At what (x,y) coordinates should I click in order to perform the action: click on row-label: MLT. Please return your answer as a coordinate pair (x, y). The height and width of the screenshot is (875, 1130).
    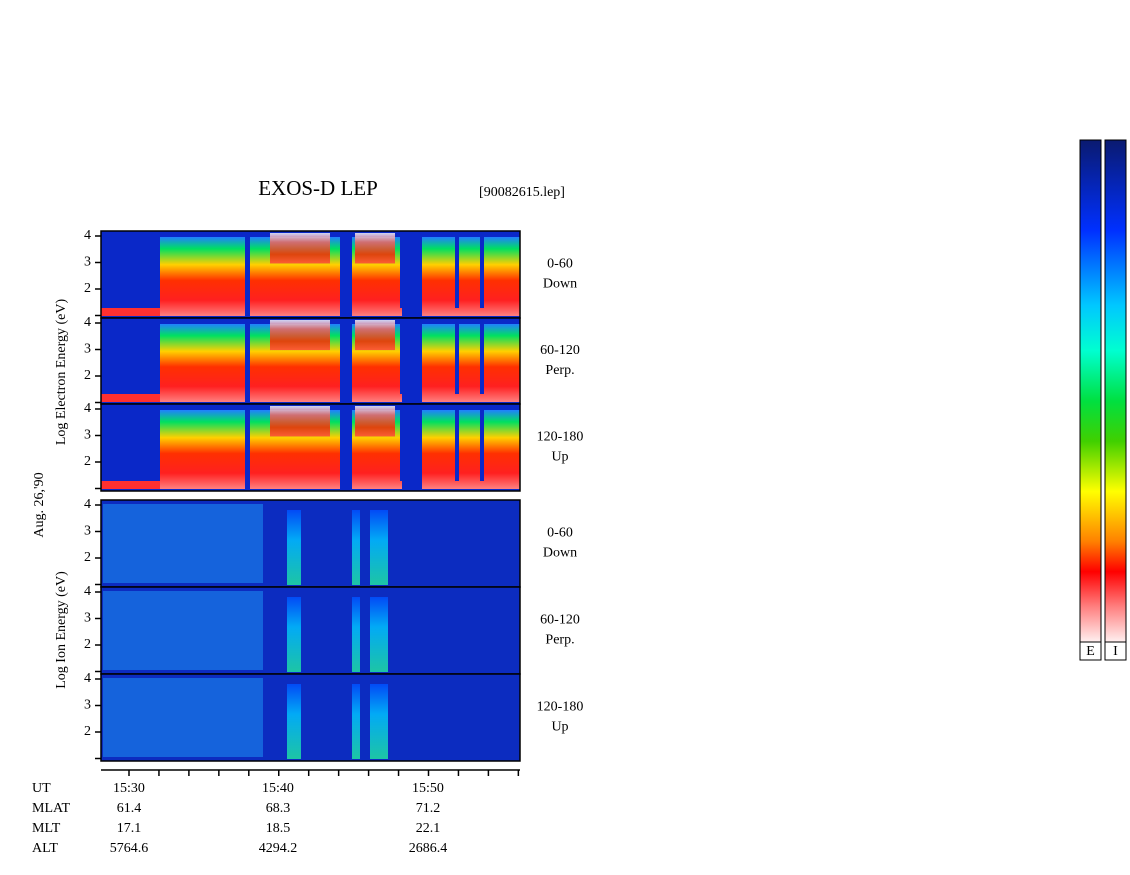
    Looking at the image, I should click on (46, 828).